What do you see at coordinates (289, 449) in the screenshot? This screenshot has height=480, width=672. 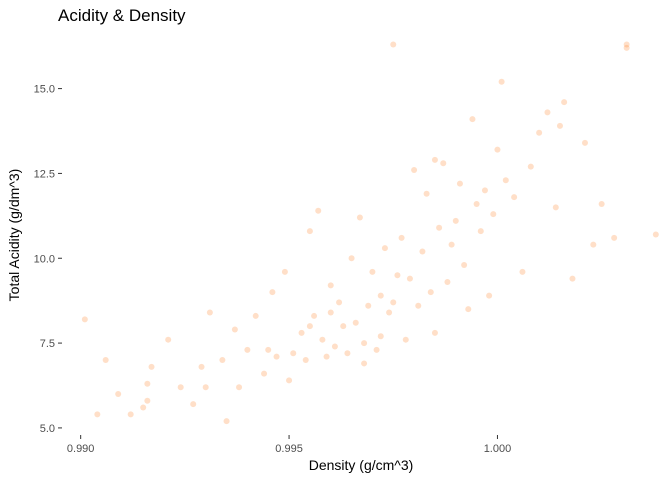 I see `x-tick-label: 0.995` at bounding box center [289, 449].